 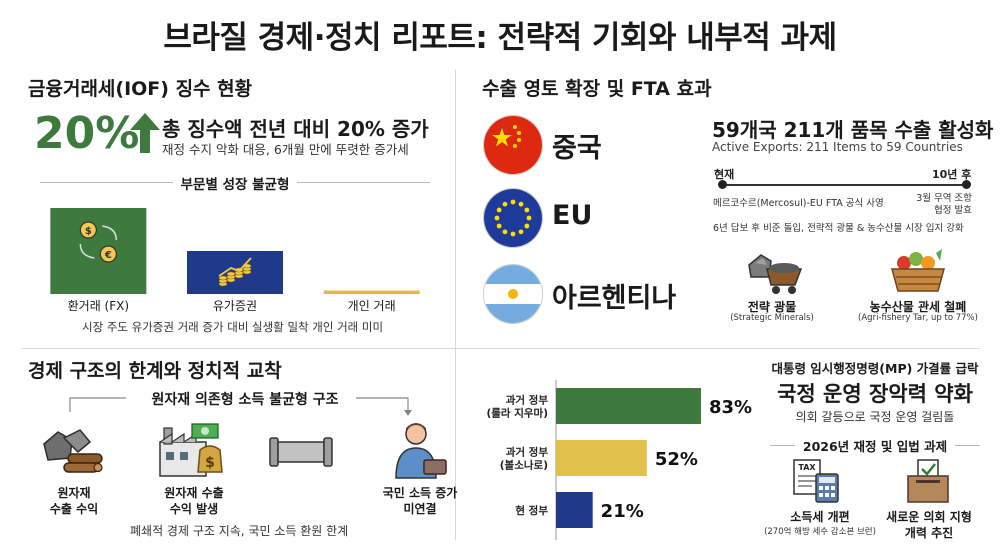 I want to click on iof-bar-label: 유가증권, so click(x=235, y=306).